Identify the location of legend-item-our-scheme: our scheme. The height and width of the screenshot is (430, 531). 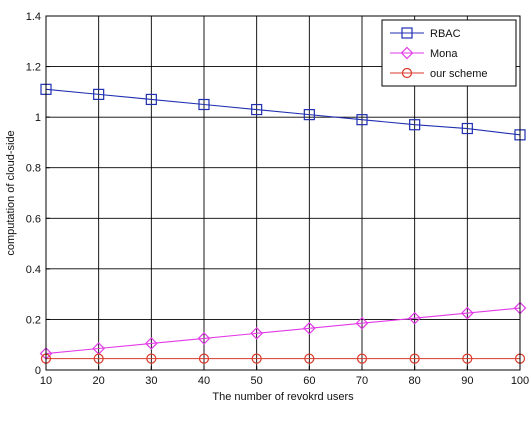
(438, 73).